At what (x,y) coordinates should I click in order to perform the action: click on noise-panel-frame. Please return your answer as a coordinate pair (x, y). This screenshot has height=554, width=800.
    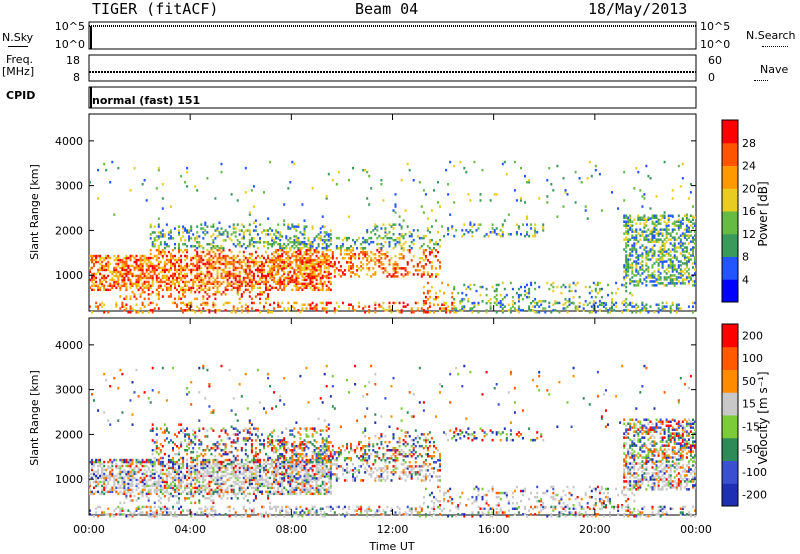
    Looking at the image, I should click on (392, 35).